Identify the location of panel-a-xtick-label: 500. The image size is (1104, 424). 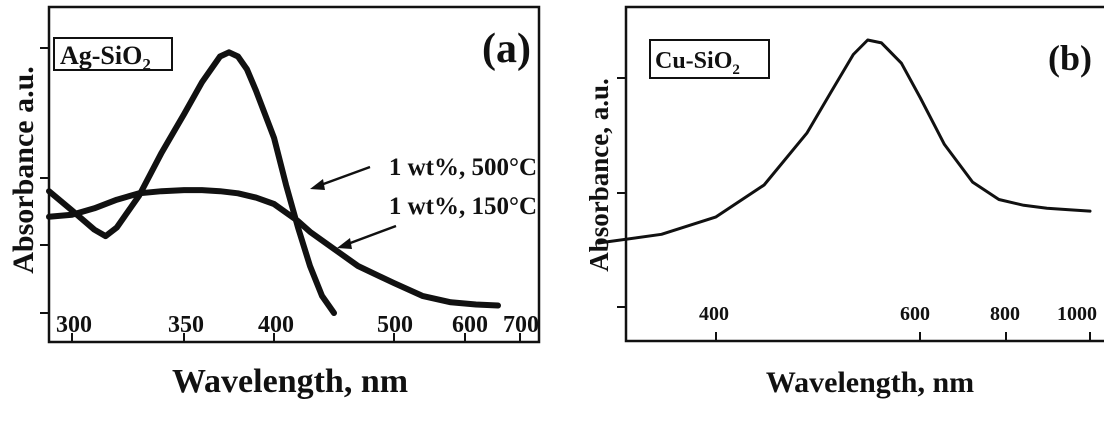
(395, 325).